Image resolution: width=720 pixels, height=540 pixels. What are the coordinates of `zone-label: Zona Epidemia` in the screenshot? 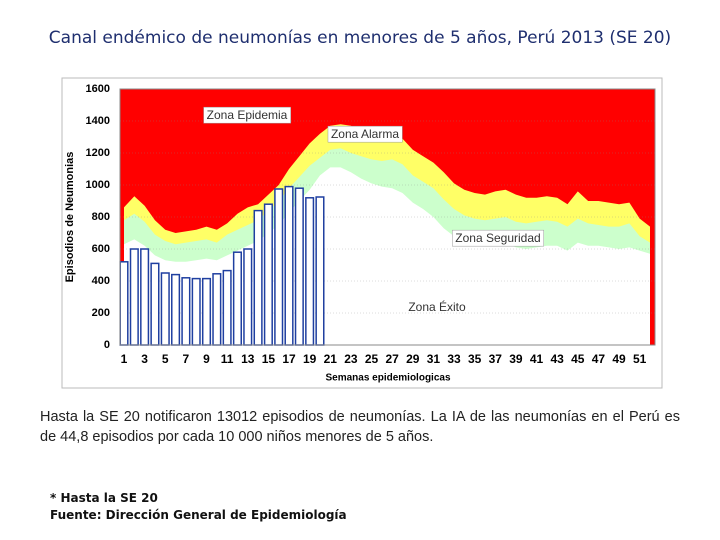 It's located at (247, 115).